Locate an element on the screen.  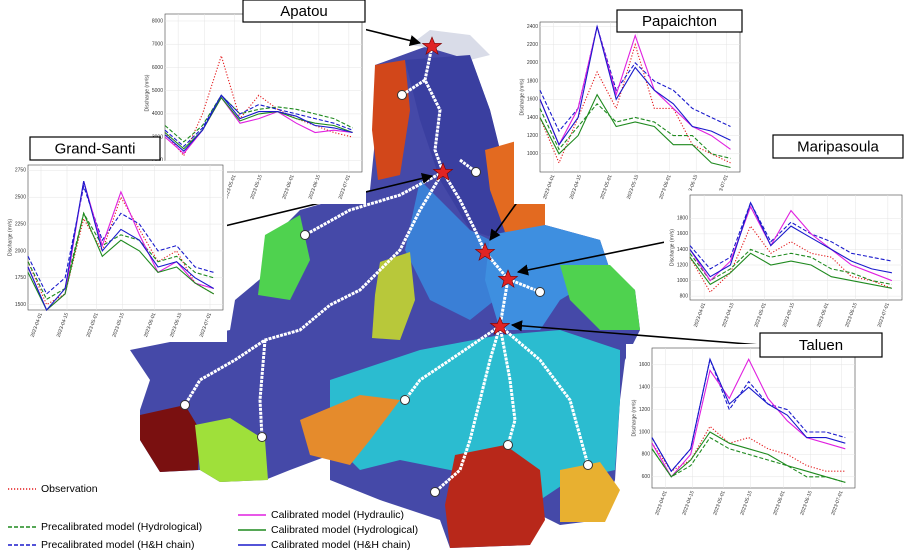
y-tick-label: 1750 is located at coordinates (20, 278).